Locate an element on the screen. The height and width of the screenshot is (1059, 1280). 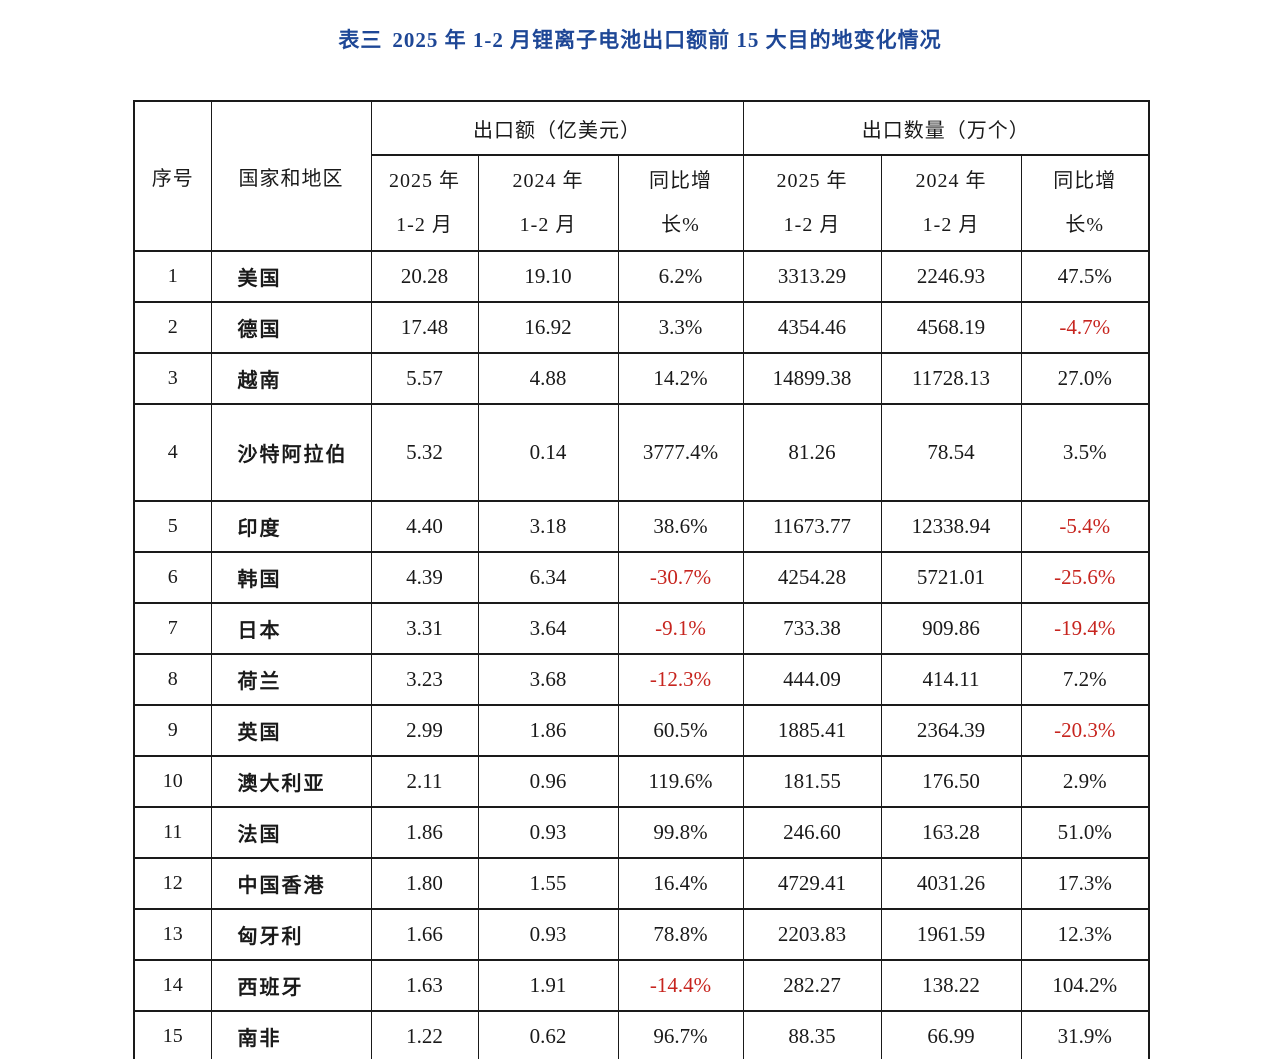
val-yoy-cell: 60.5% is located at coordinates (680, 730).